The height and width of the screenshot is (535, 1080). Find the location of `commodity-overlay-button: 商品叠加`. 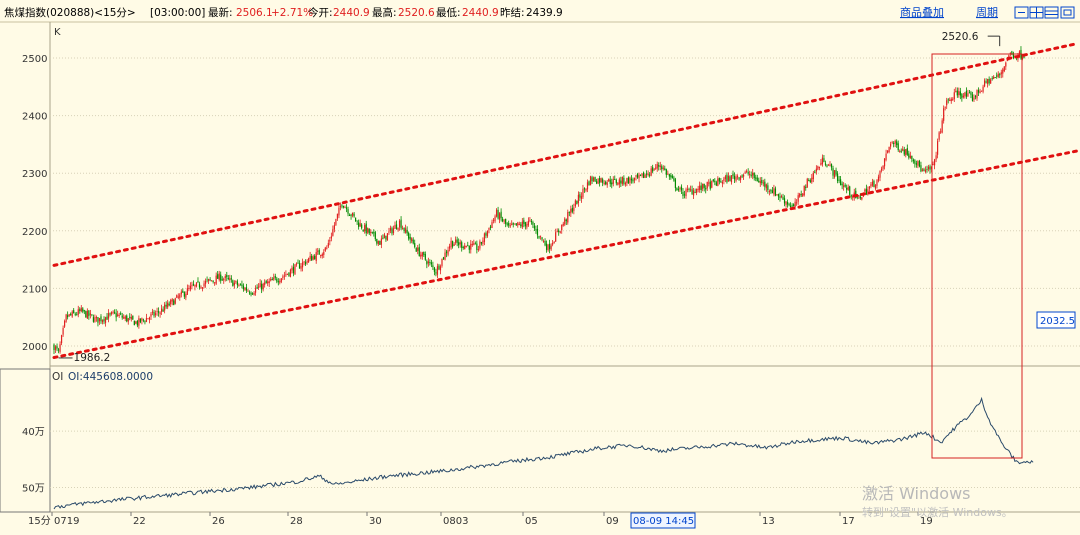

commodity-overlay-button: 商品叠加 is located at coordinates (922, 12).